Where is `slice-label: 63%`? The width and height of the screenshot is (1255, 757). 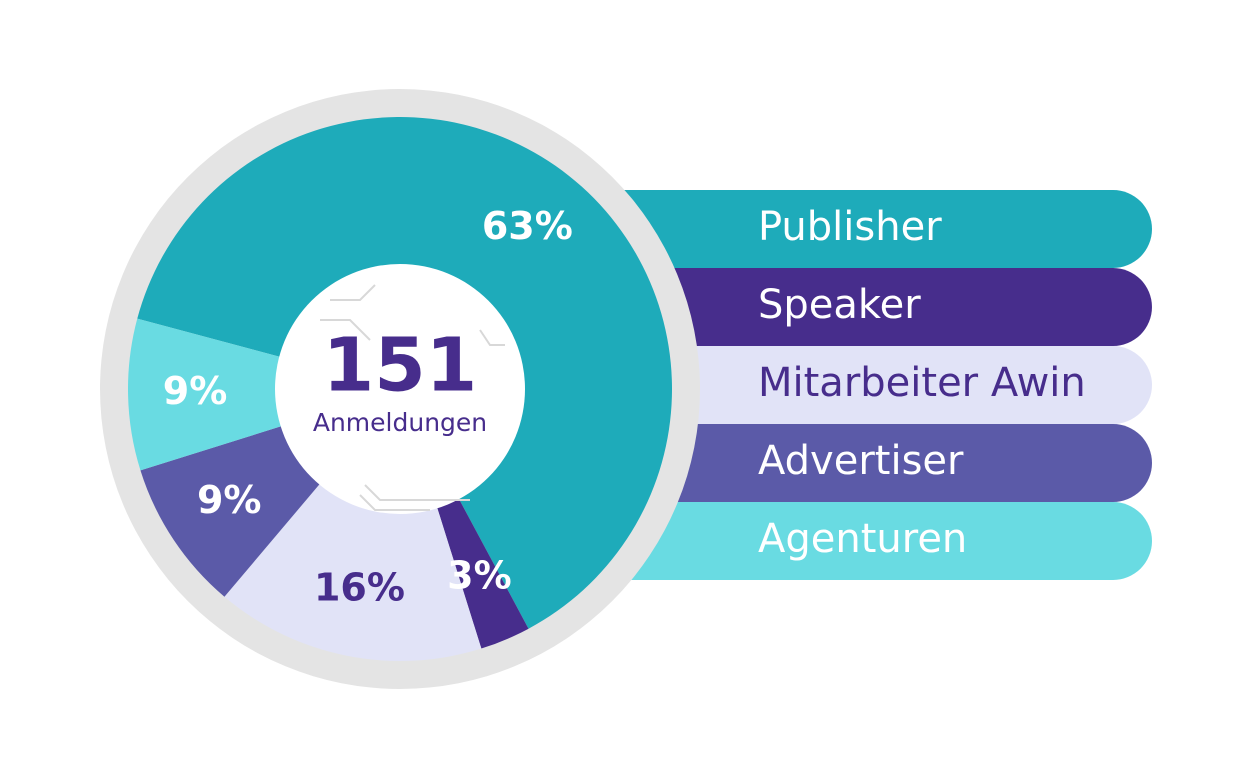
slice-label: 63% is located at coordinates (527, 226).